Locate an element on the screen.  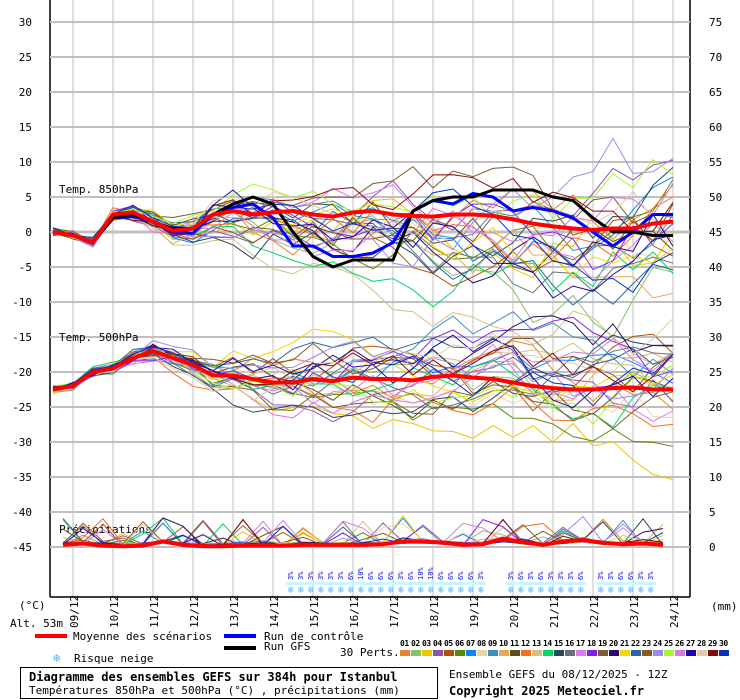
svg-text: 30 is located at coordinates (715, 337).